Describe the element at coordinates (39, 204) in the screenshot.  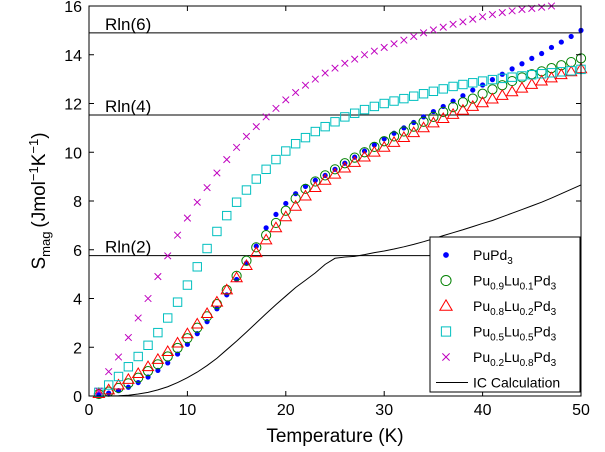
I see `y-axis-title-unit-open: (Jmol` at that location.